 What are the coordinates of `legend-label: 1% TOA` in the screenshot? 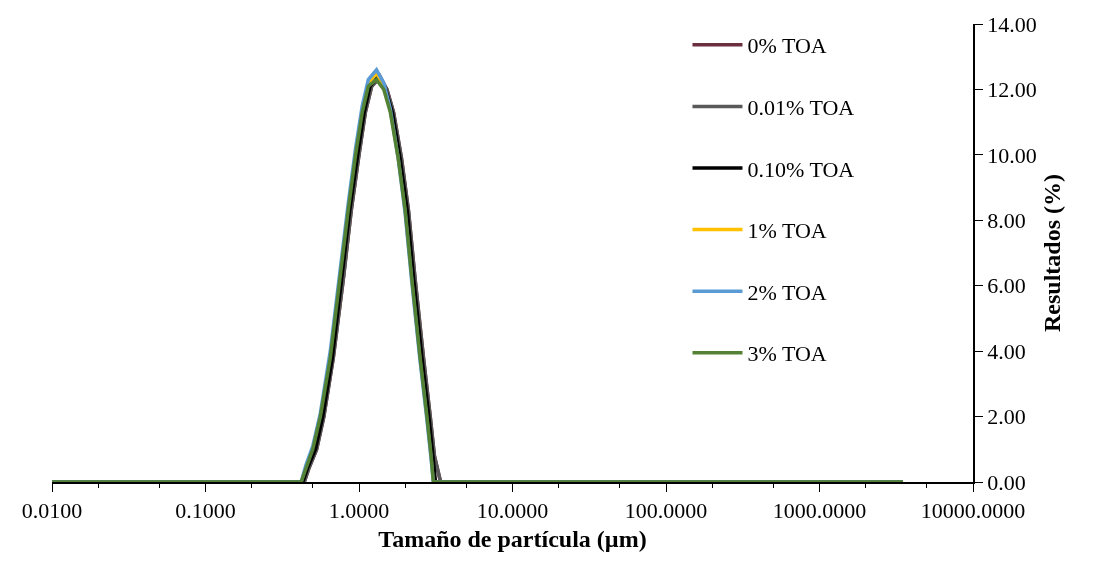 It's located at (787, 231).